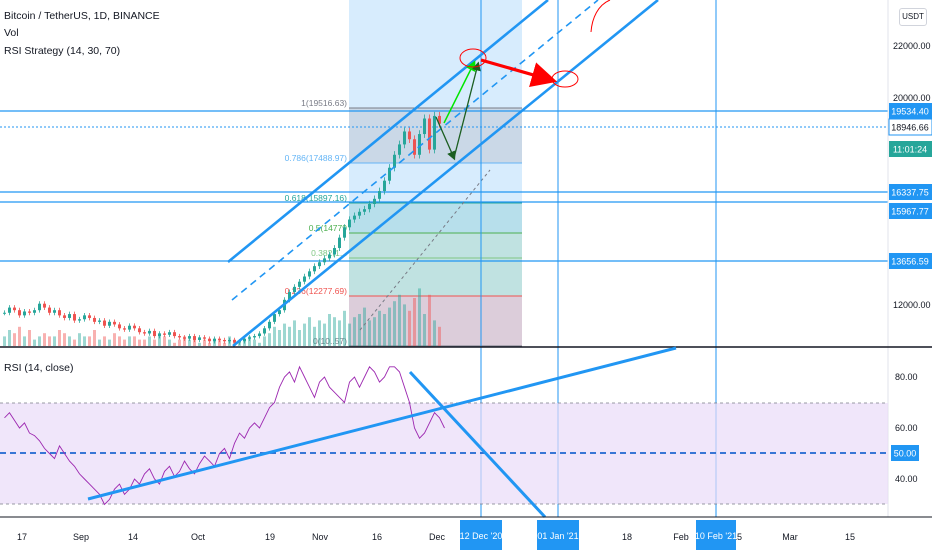  What do you see at coordinates (377, 537) in the screenshot?
I see `time-tick-label: 16` at bounding box center [377, 537].